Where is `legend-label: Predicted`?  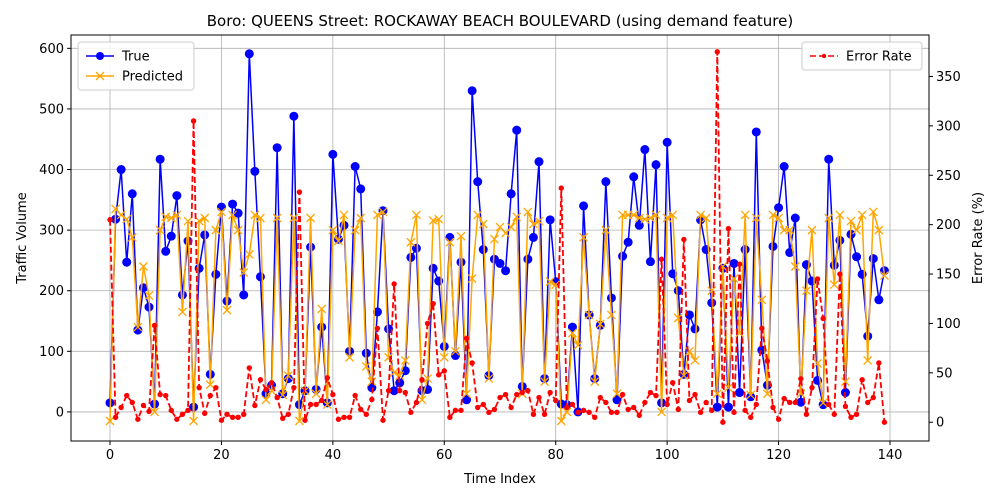 legend-label: Predicted is located at coordinates (152, 77).